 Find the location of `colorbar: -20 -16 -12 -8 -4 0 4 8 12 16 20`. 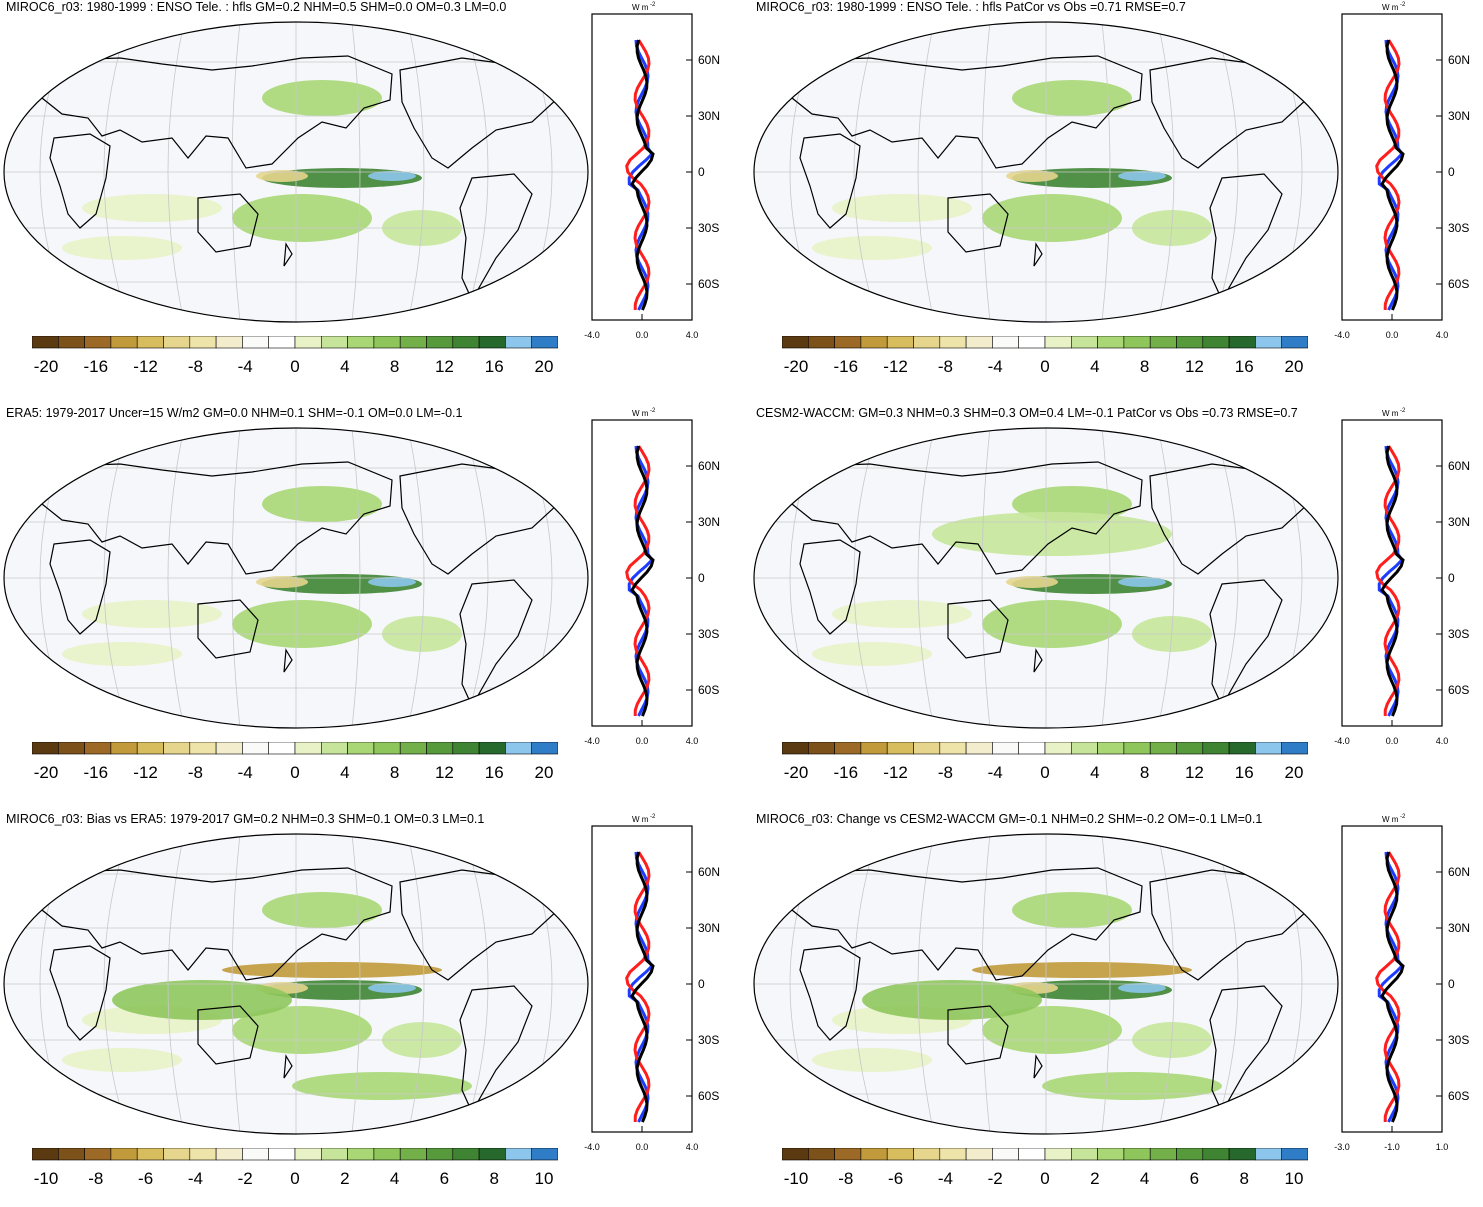

colorbar: -20 -16 -12 -8 -4 0 4 8 12 16 20 is located at coordinates (295, 356).